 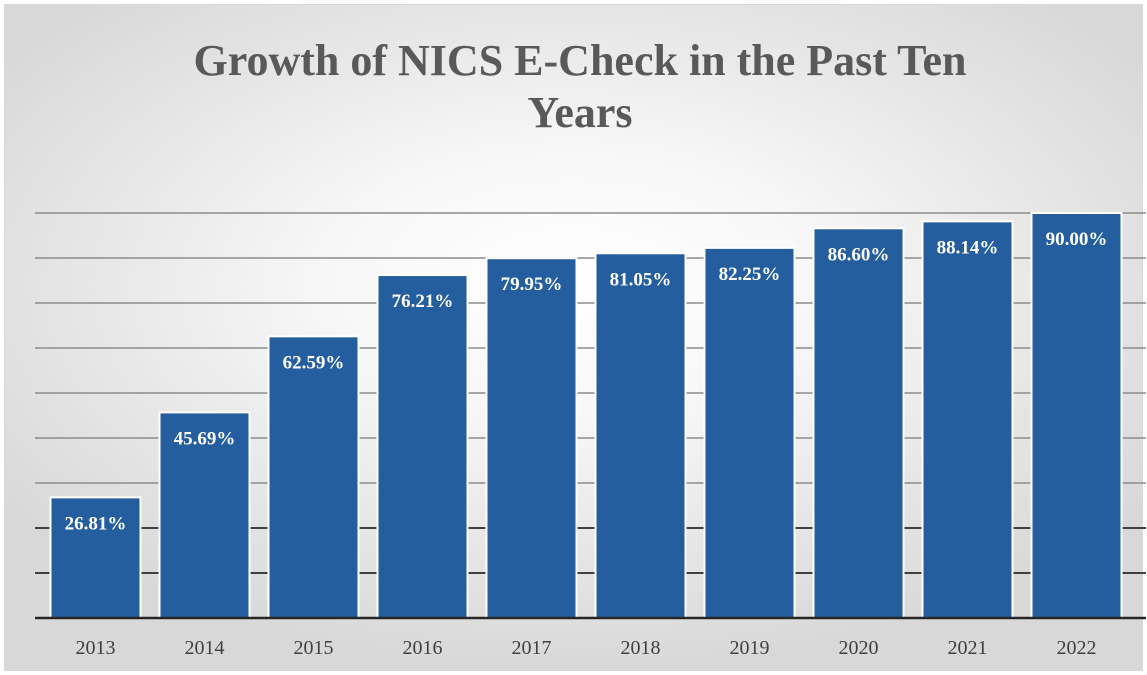 I want to click on x-tick-label: 2019, so click(x=750, y=648).